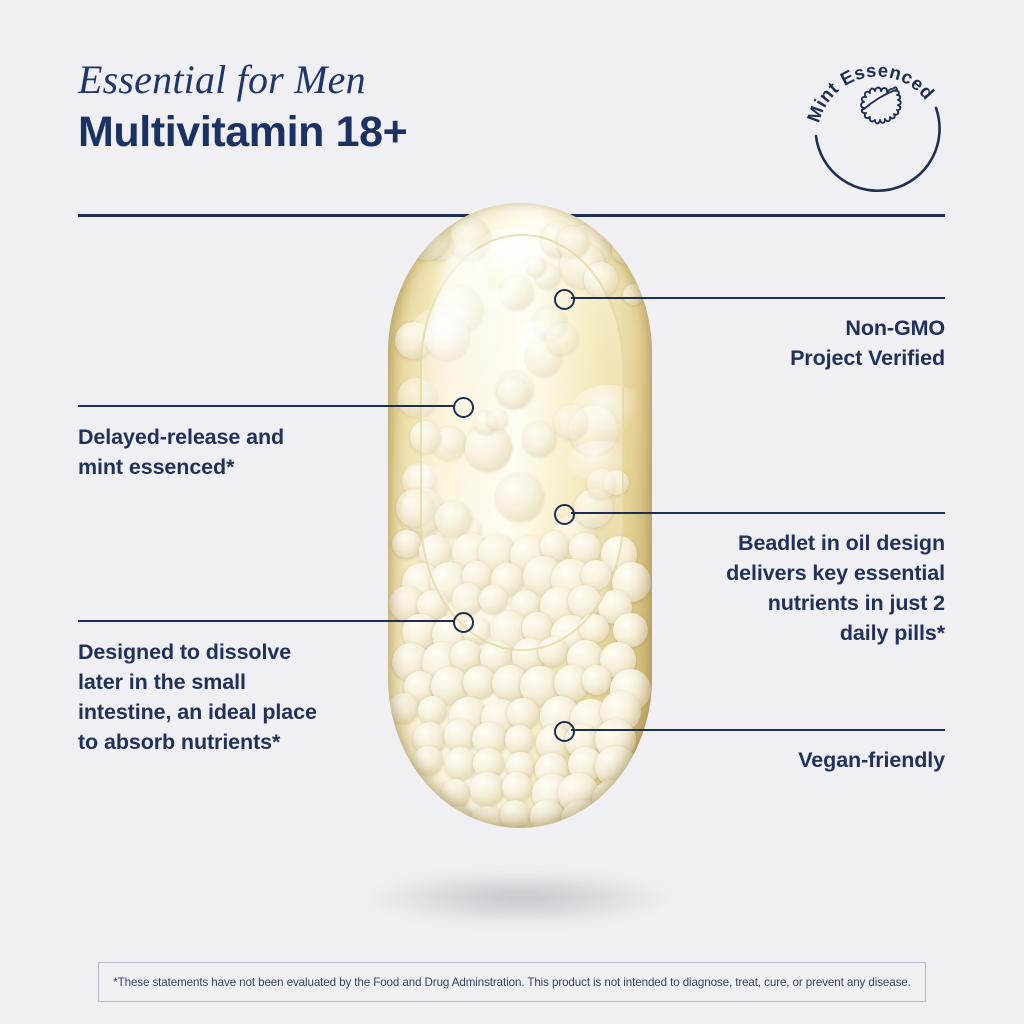  I want to click on callout-leader-dissolve, so click(266, 621).